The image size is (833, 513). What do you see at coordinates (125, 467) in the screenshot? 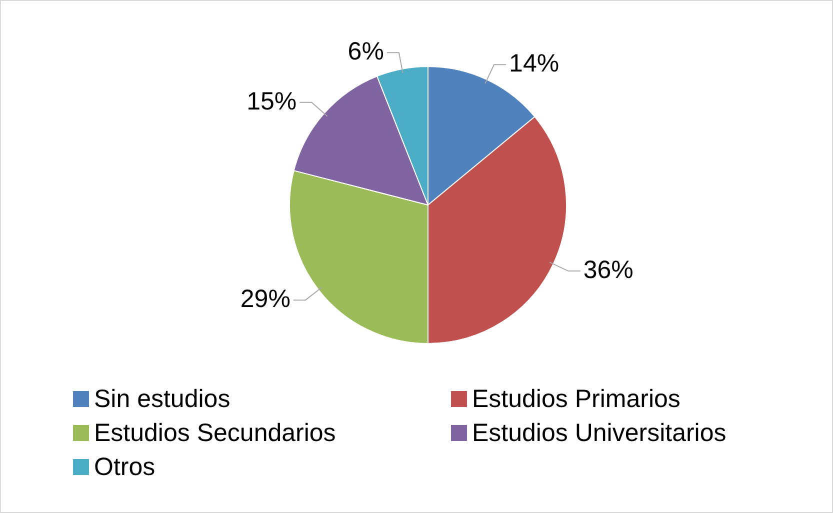
I see `legend-label: Otros` at bounding box center [125, 467].